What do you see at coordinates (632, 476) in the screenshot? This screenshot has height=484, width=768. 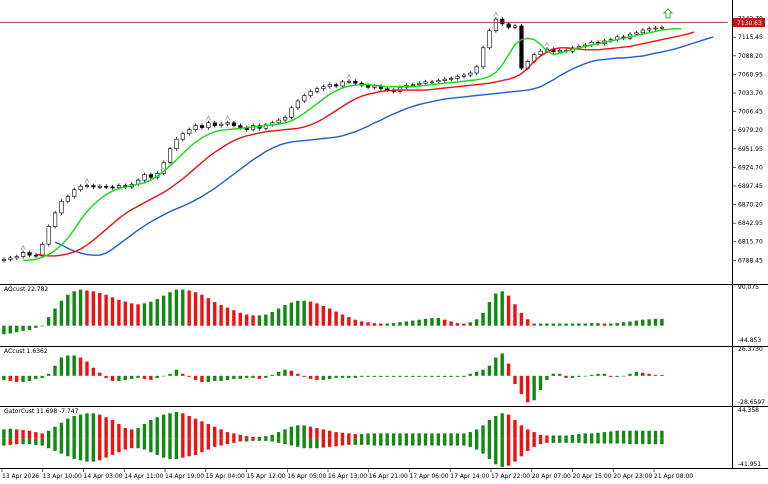 I see `x-tick-label: 20 Apr 23:00` at bounding box center [632, 476].